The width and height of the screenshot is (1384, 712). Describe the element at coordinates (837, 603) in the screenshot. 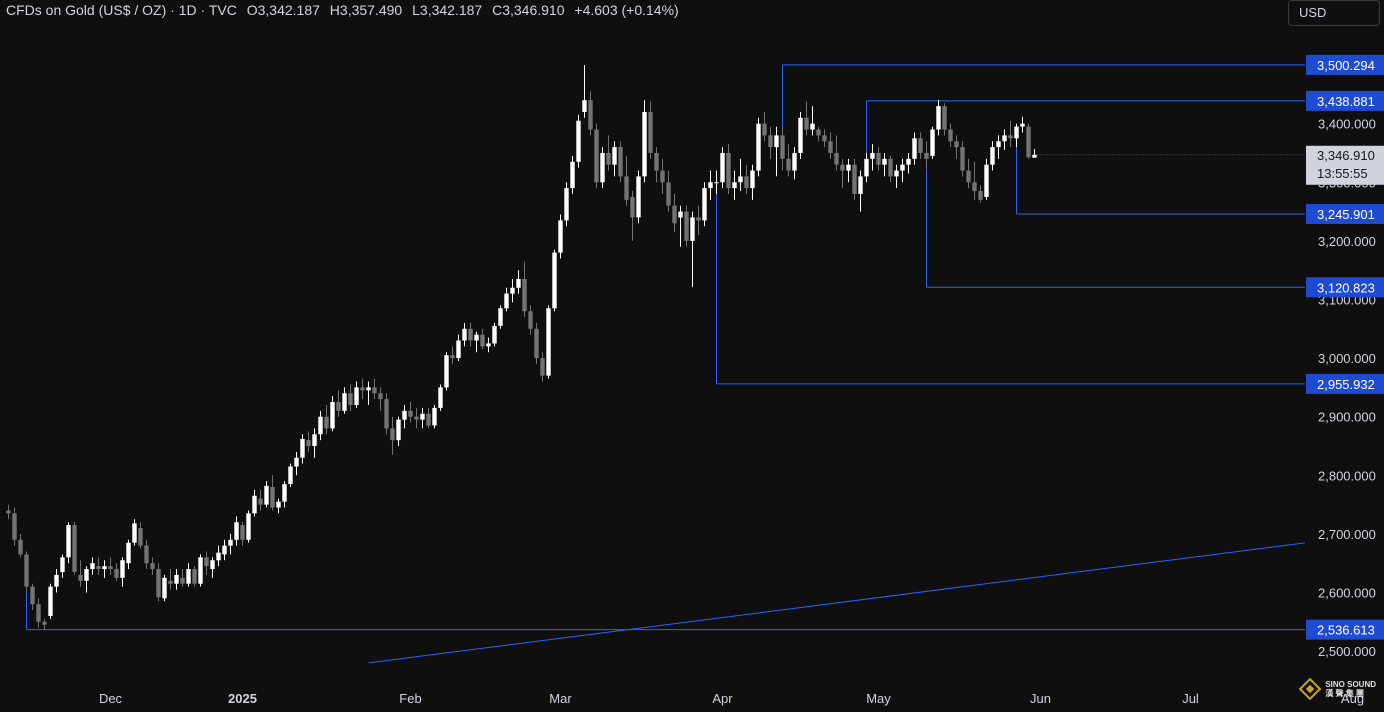

I see `trendline` at that location.